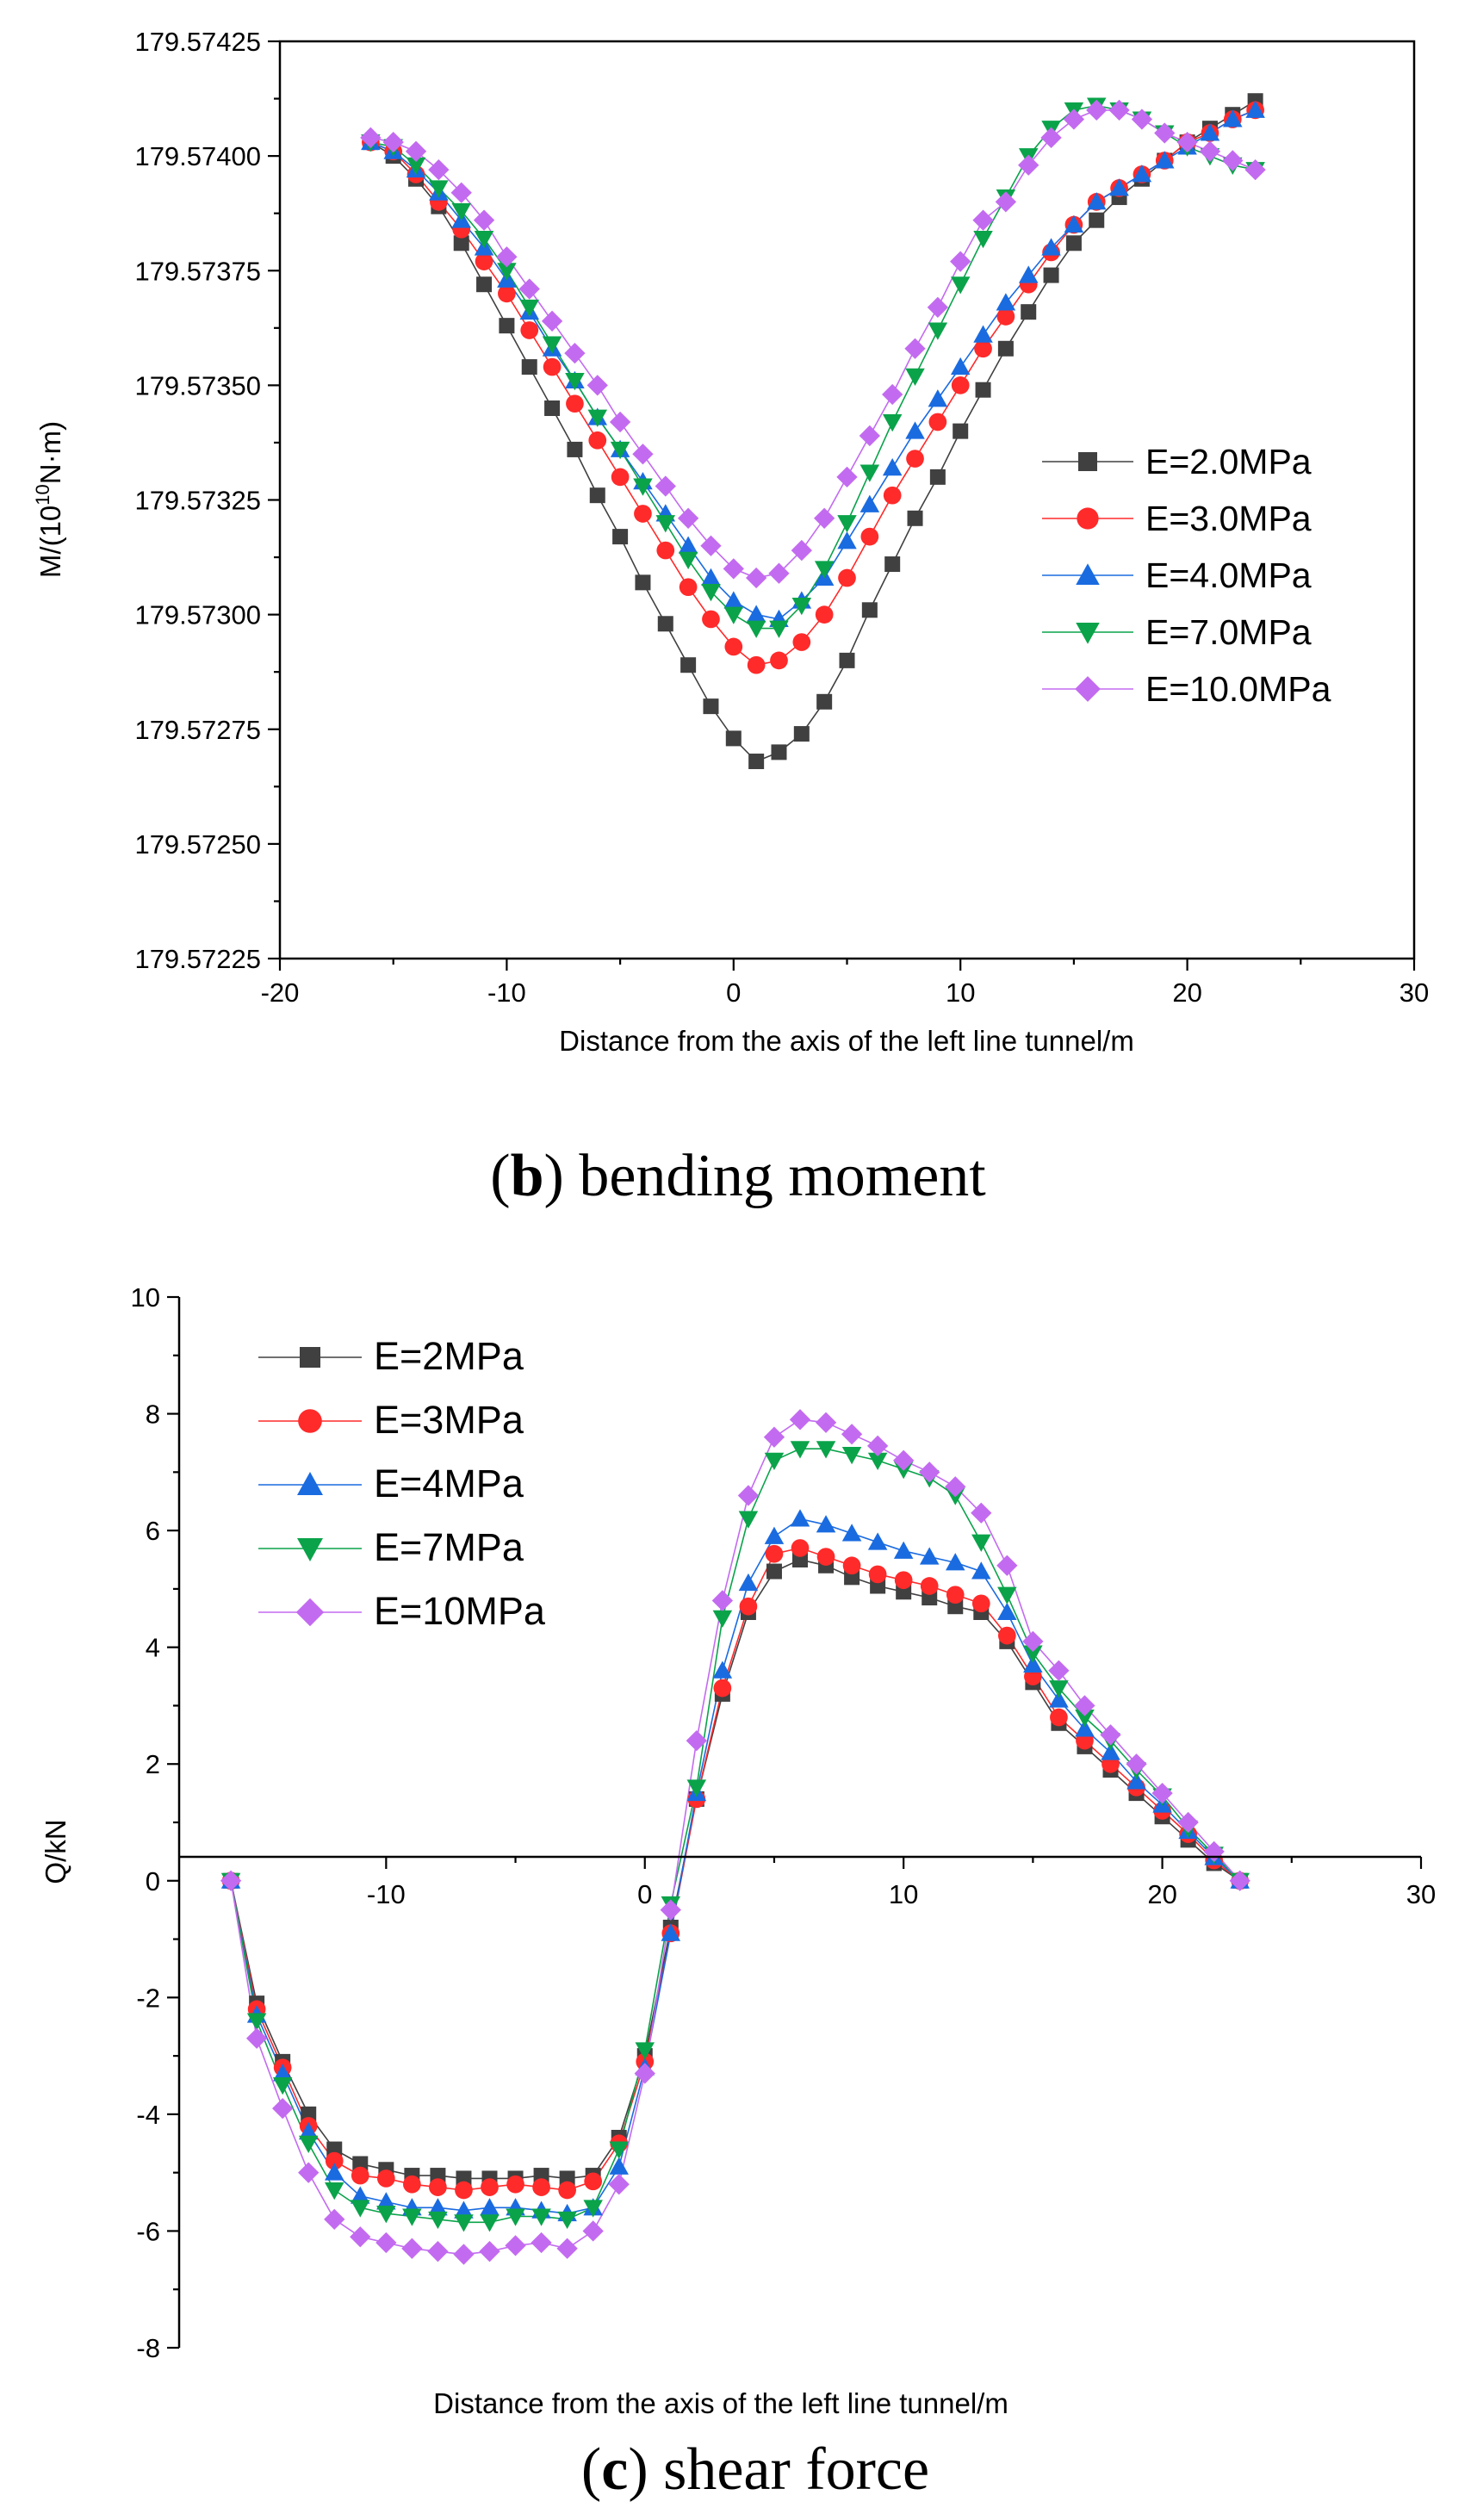 This screenshot has width=1477, height=2520. What do you see at coordinates (1238, 689) in the screenshot?
I see `legend-label-4: E=10.0MPa` at bounding box center [1238, 689].